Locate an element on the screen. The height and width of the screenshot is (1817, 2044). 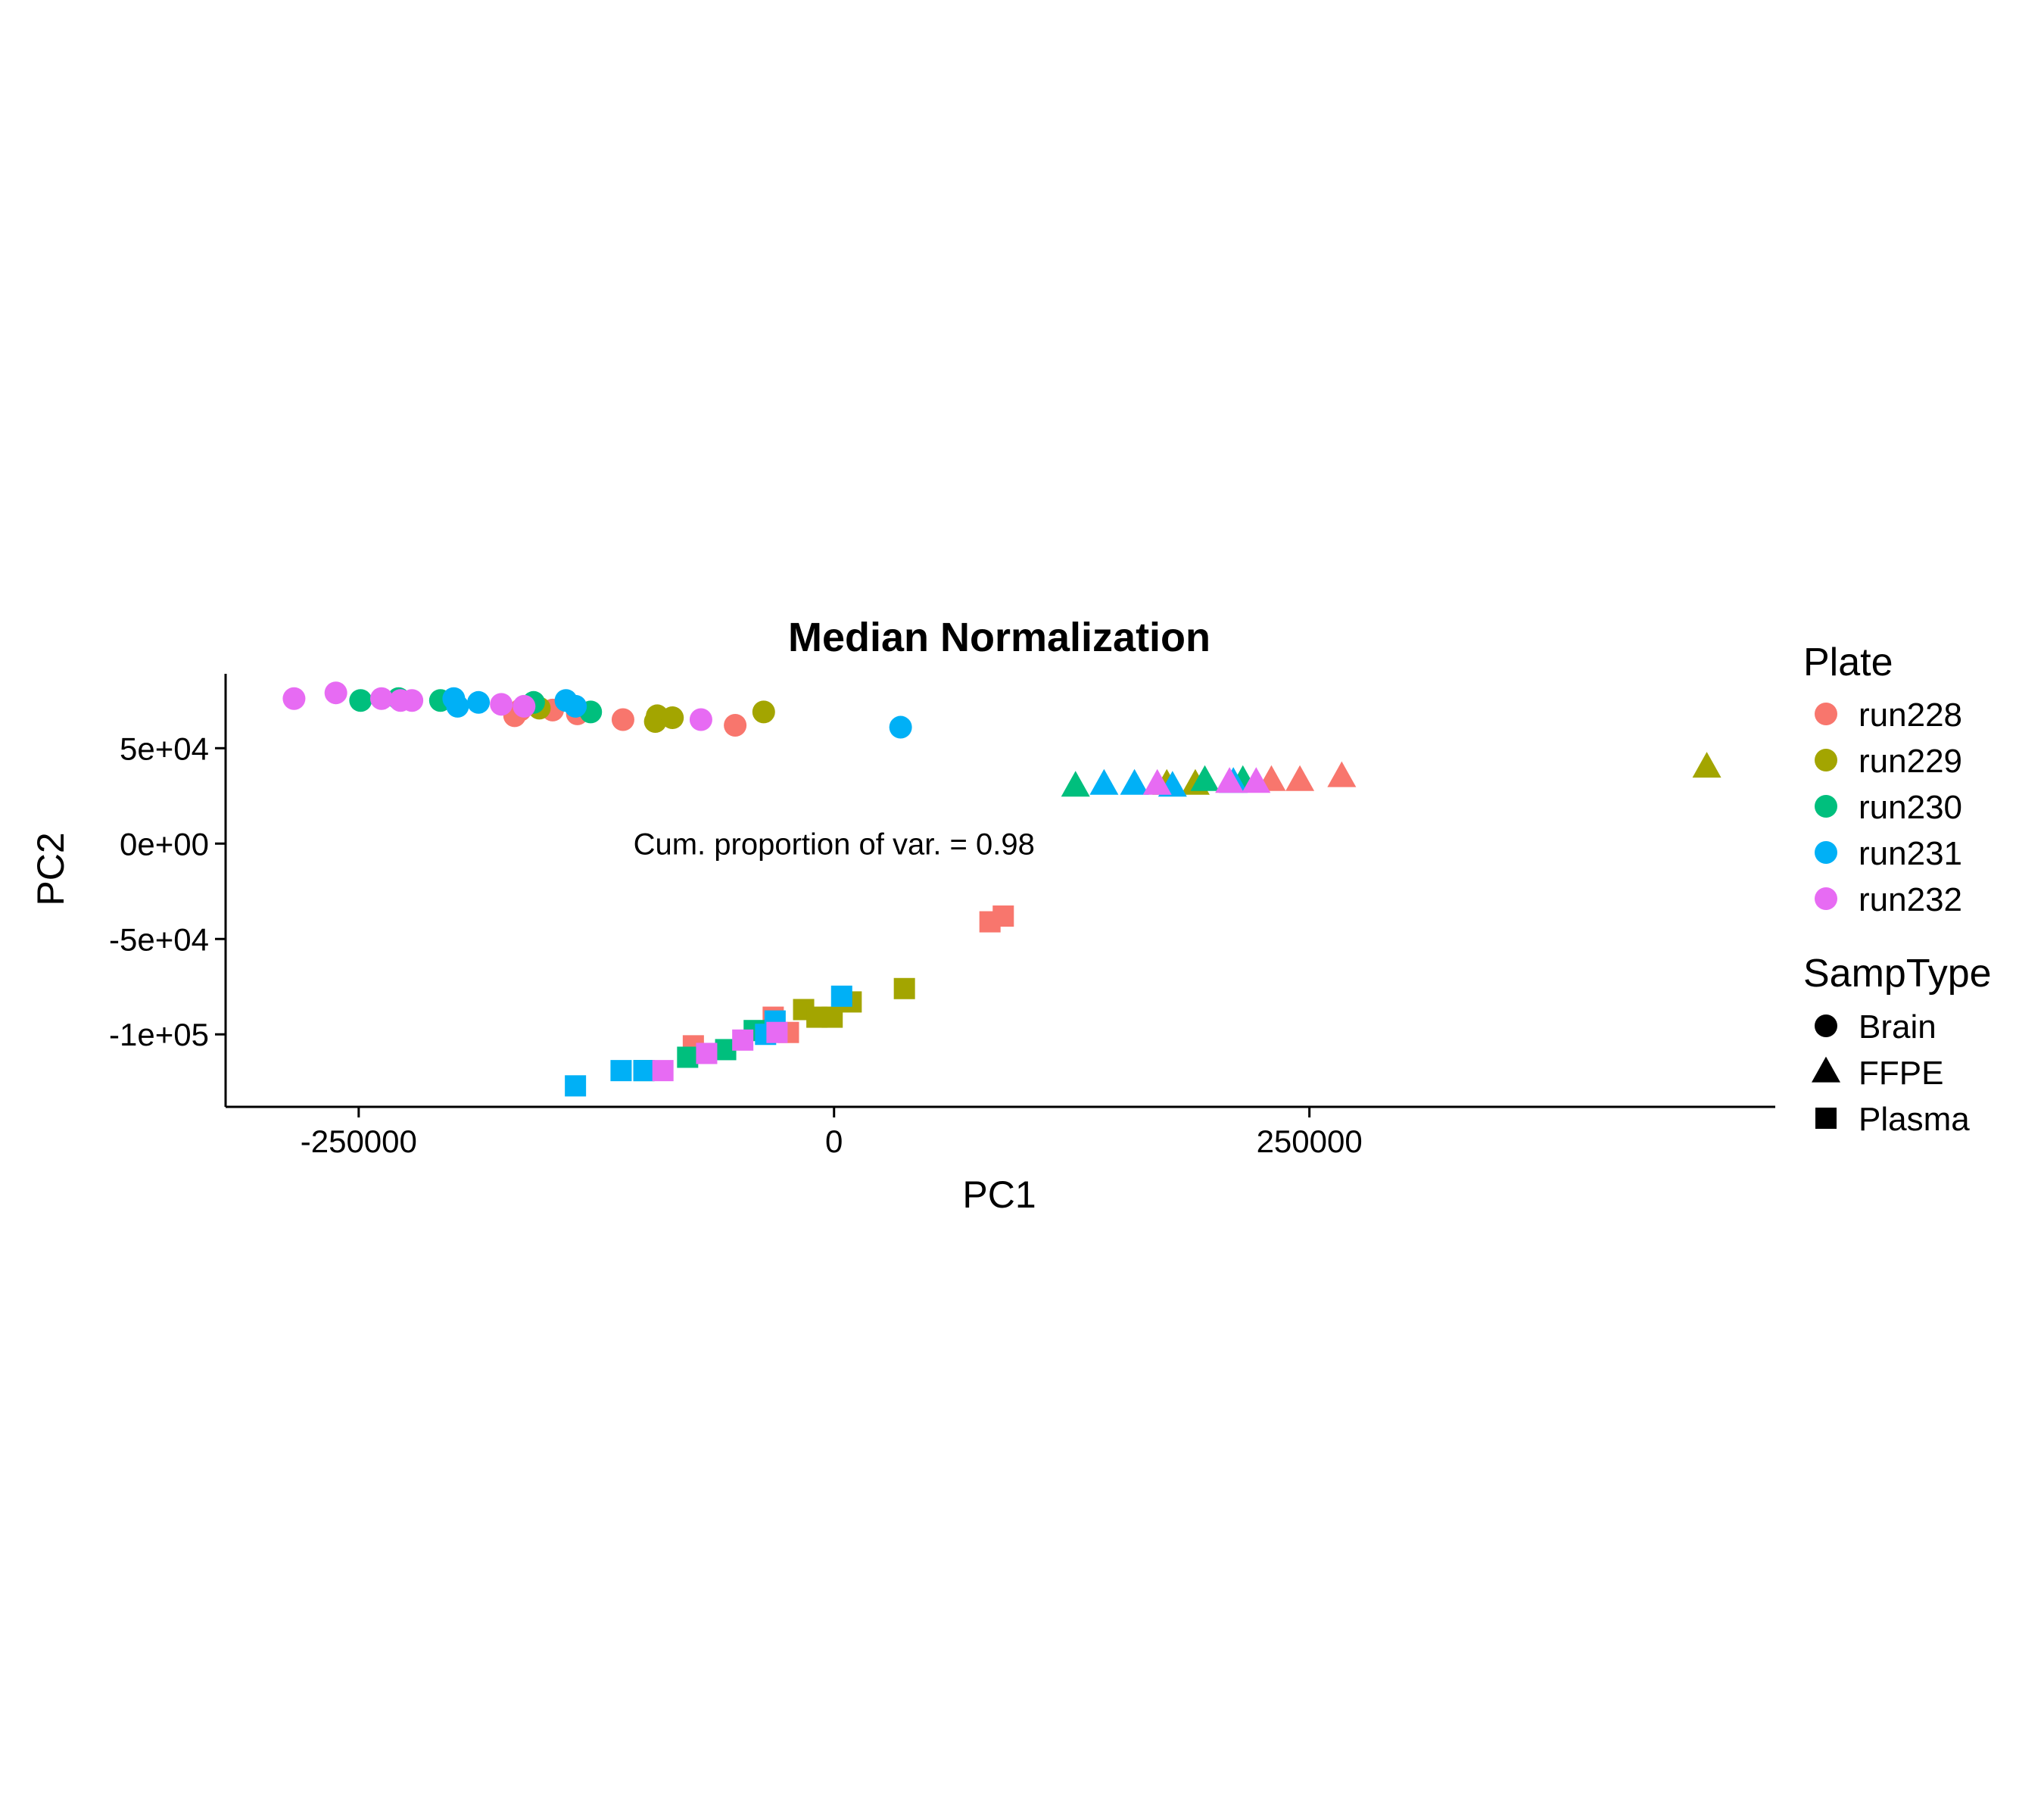
legend-key-ffpe is located at coordinates (1826, 1069).